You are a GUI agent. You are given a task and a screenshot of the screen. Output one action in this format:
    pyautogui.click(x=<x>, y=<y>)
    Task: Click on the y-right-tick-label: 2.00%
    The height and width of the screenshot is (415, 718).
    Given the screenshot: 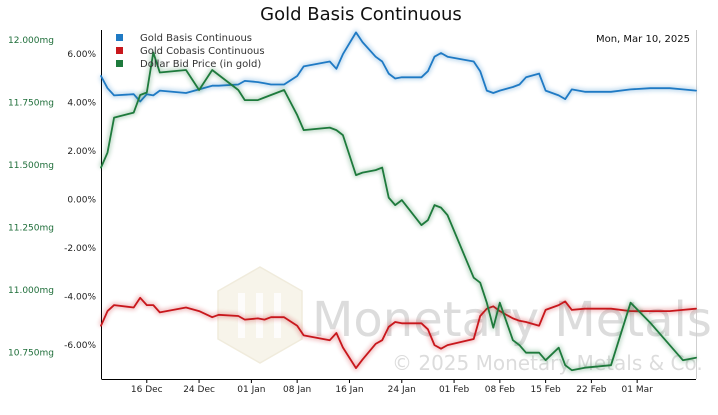 What is the action you would take?
    pyautogui.click(x=81, y=152)
    